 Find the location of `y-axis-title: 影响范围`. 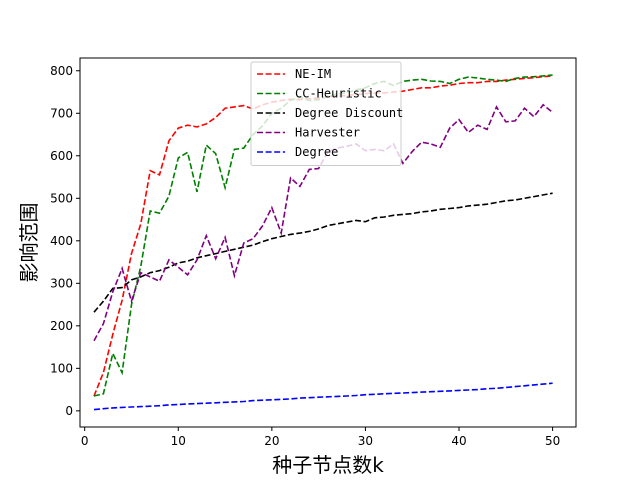

y-axis-title: 影响范围 is located at coordinates (29, 243).